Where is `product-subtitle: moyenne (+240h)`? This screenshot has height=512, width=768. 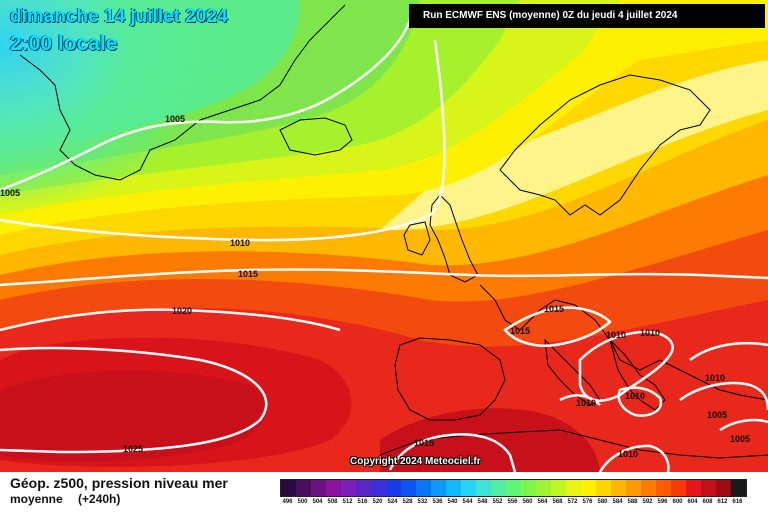
product-subtitle: moyenne (+240h) is located at coordinates (71, 499).